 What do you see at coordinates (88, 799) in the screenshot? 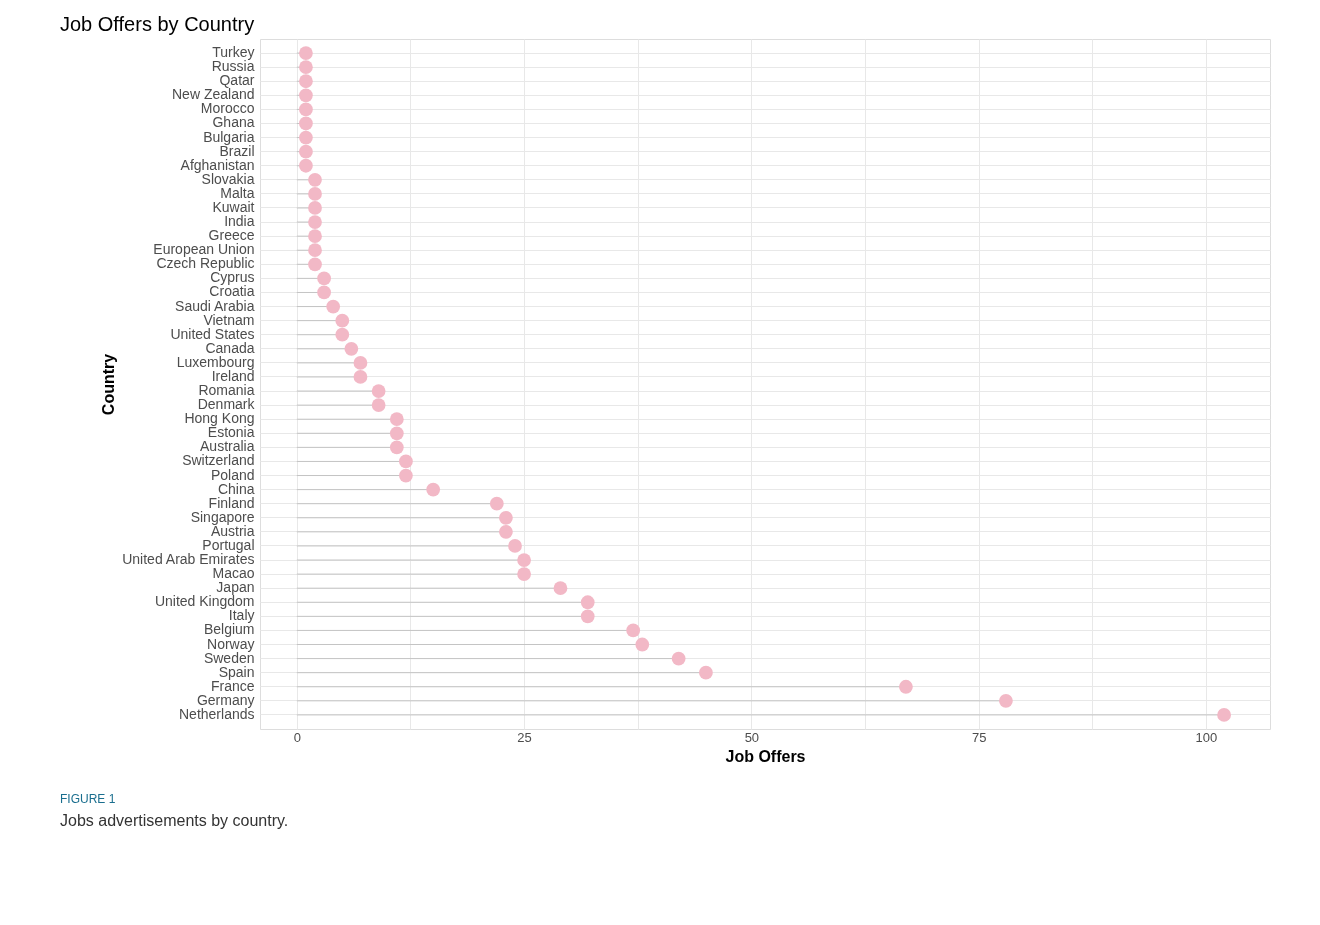
I see `caption: FIGURE 1` at bounding box center [88, 799].